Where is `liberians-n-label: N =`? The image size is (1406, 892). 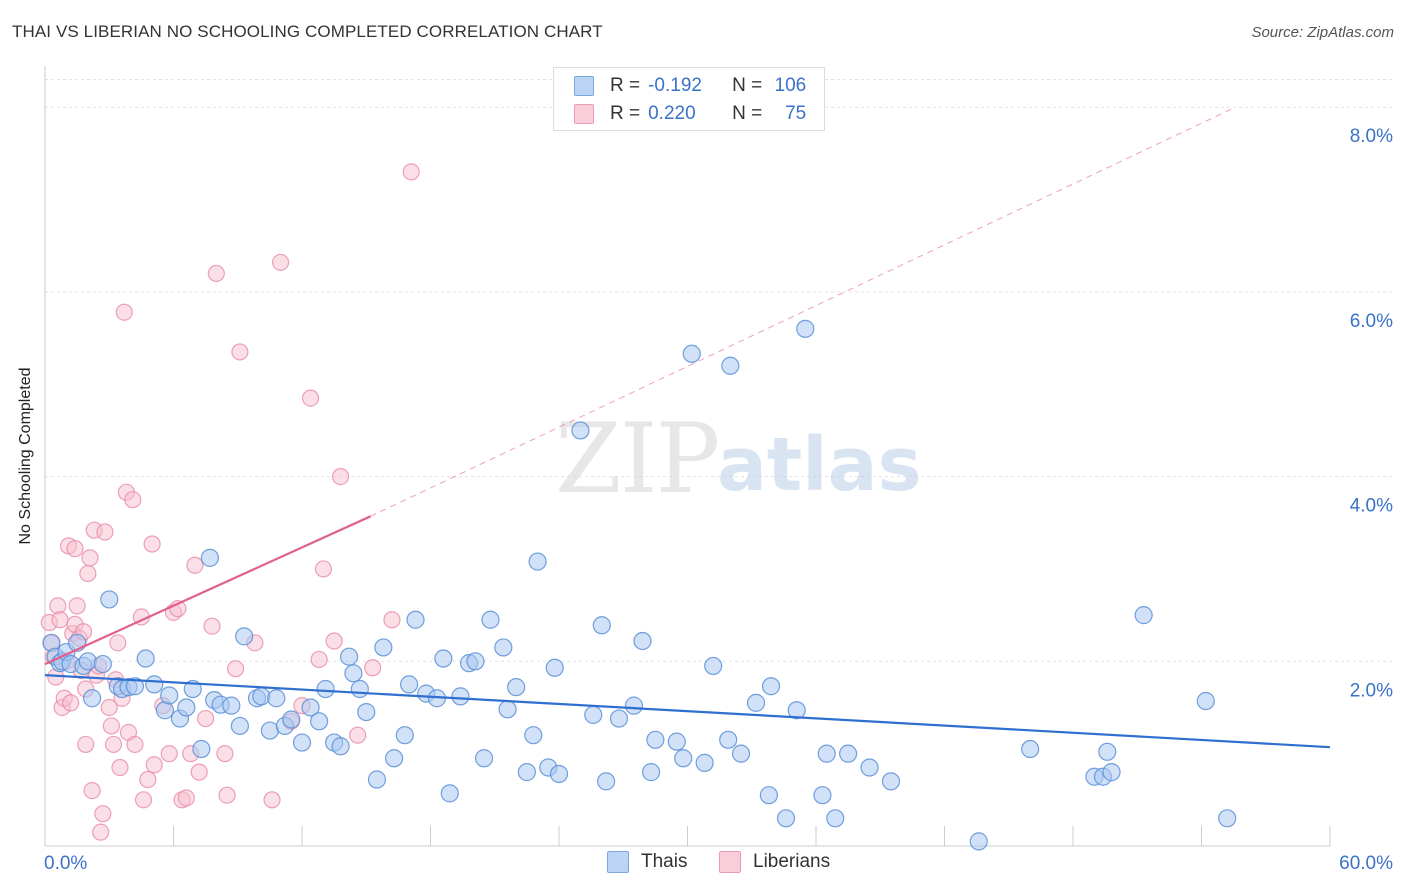 liberians-n-label: N = is located at coordinates (747, 113).